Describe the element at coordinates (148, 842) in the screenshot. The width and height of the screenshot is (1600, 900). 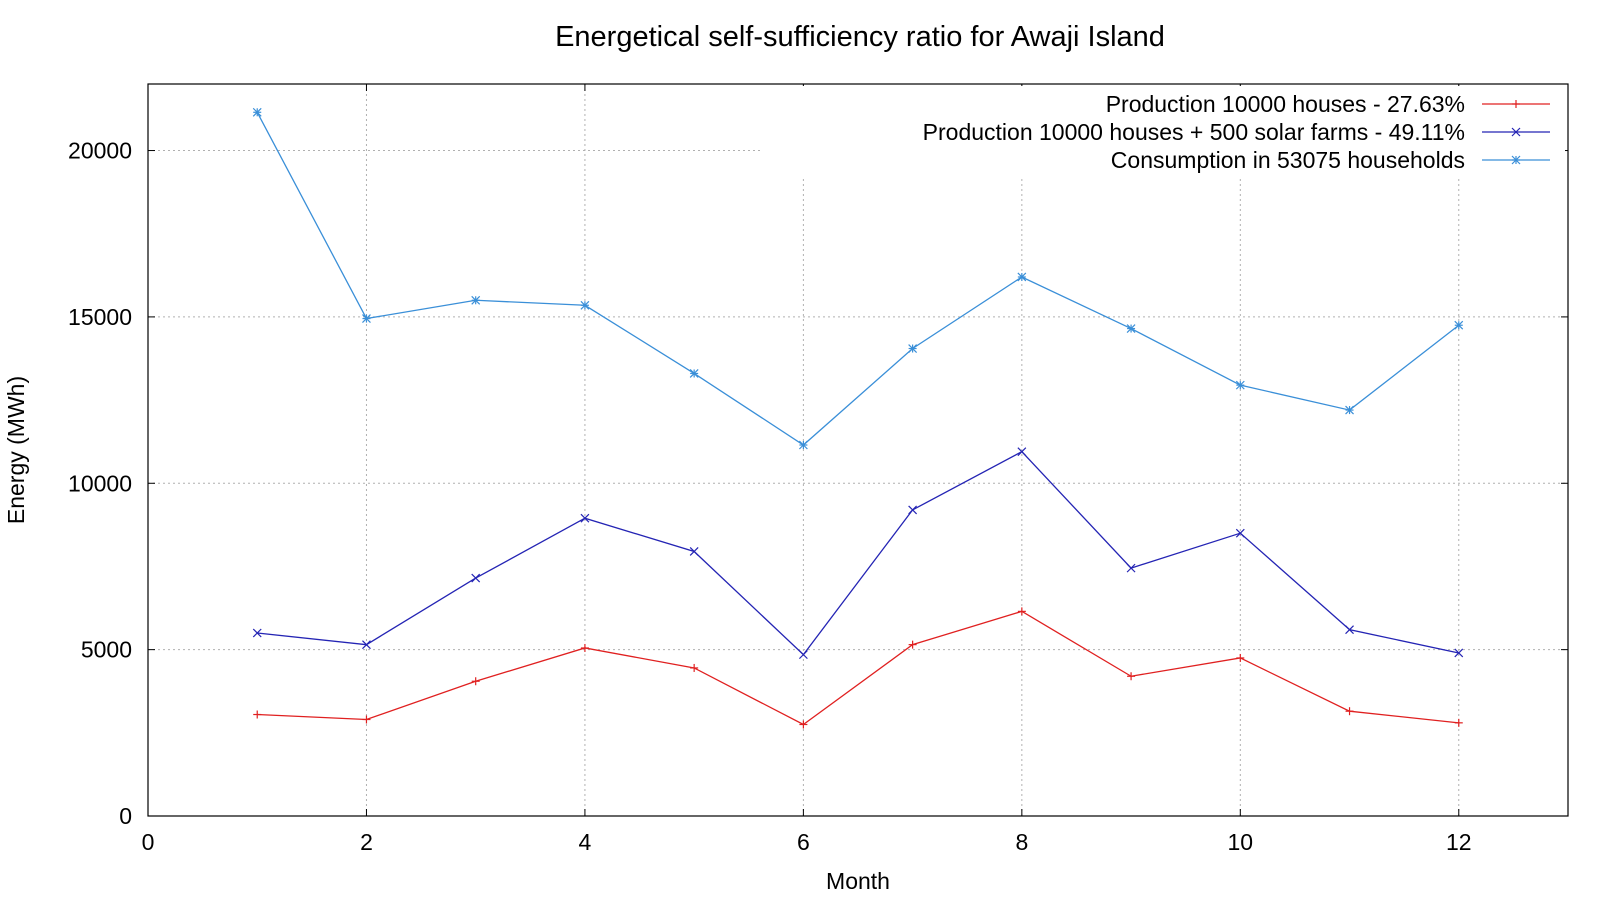
I see `x-tick-label: 0` at that location.